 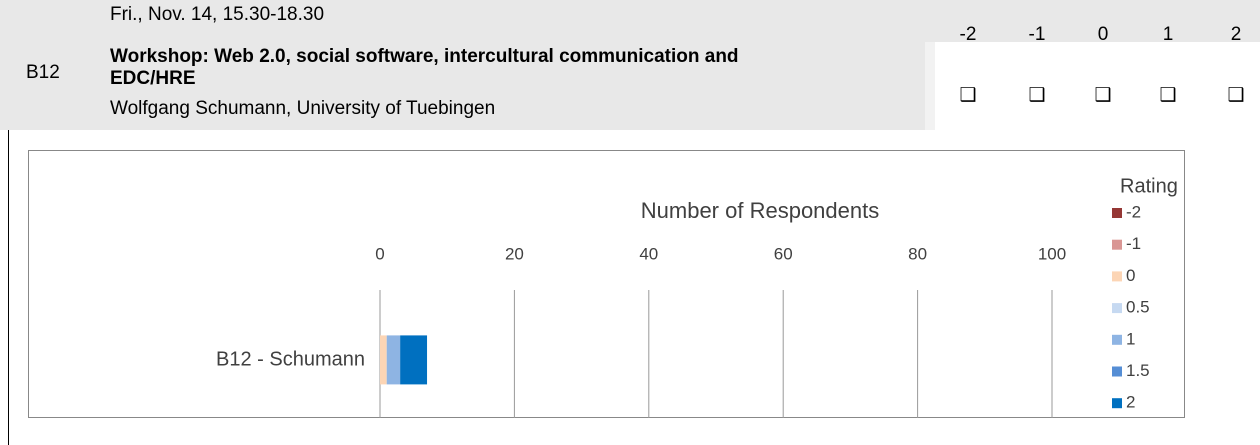 What do you see at coordinates (1037, 34) in the screenshot?
I see `scale-label: -1` at bounding box center [1037, 34].